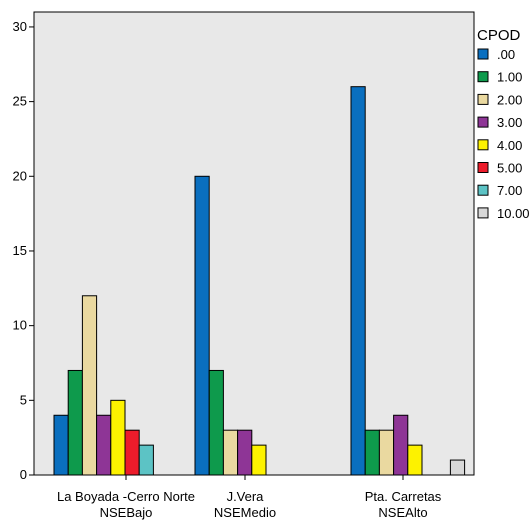  I want to click on y-tick-label: 10, so click(20, 325).